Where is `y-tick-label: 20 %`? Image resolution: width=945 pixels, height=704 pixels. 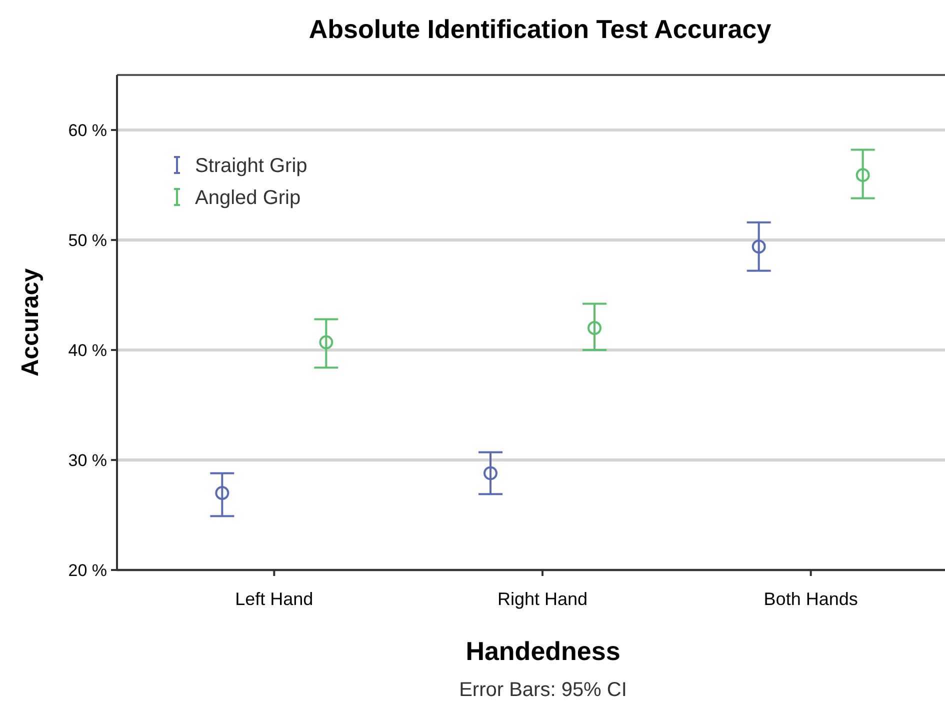
y-tick-label: 20 % is located at coordinates (87, 570).